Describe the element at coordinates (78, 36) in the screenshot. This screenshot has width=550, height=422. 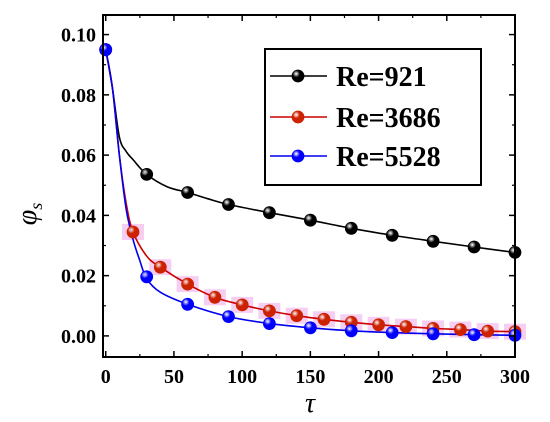
I see `y-tick-label: 0.10` at that location.